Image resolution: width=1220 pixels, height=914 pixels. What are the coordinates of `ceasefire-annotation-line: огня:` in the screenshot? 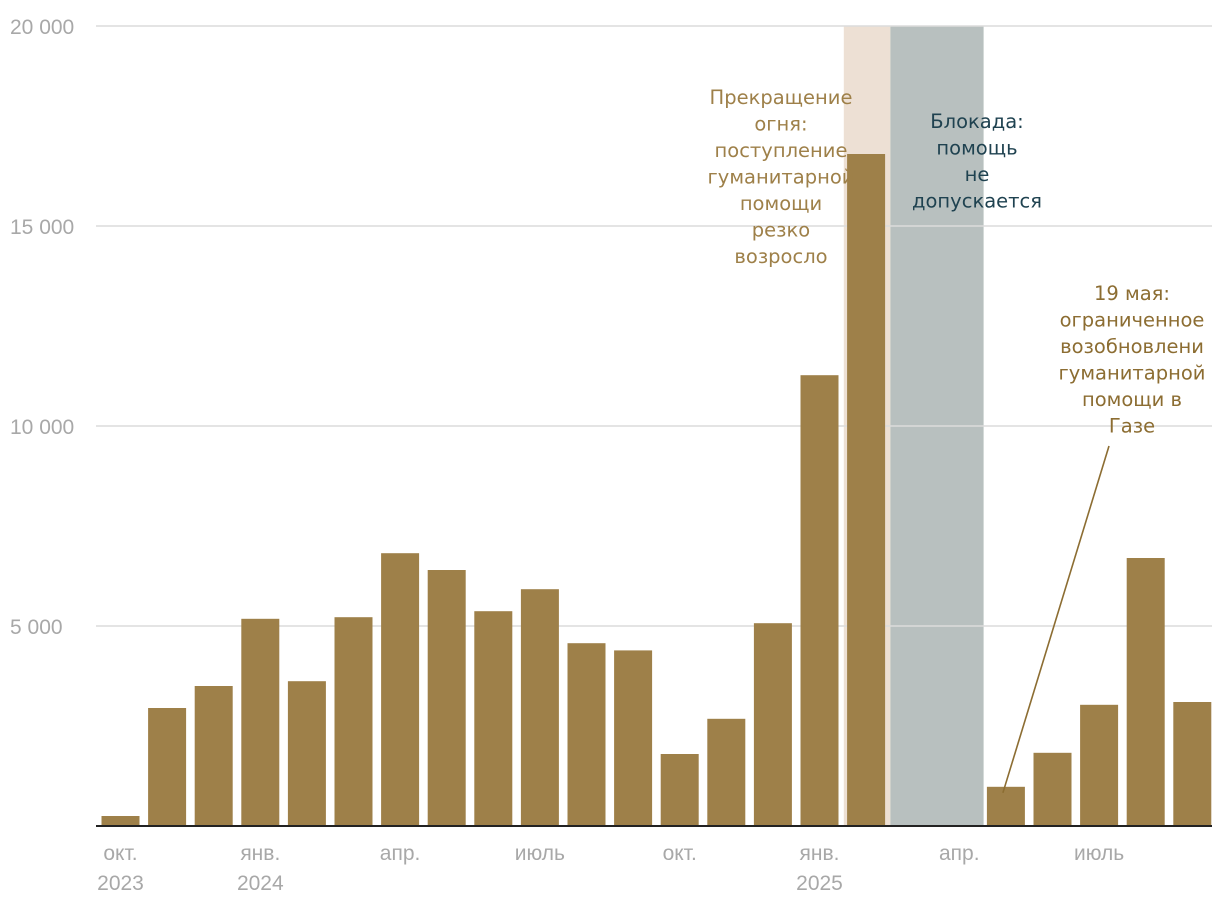 It's located at (780, 124).